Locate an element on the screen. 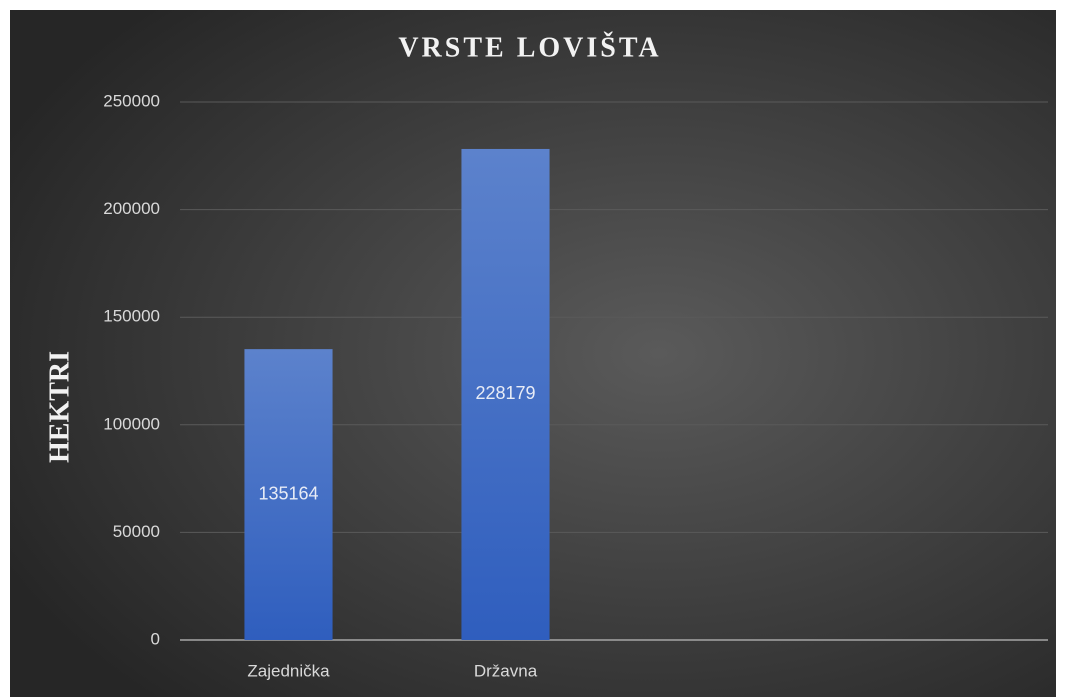 The height and width of the screenshot is (697, 1066). x-tick-label: Državna is located at coordinates (506, 670).